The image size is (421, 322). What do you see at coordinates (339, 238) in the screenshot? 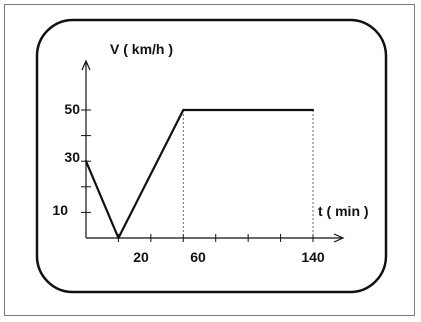
I see `x-axis-arrow` at bounding box center [339, 238].